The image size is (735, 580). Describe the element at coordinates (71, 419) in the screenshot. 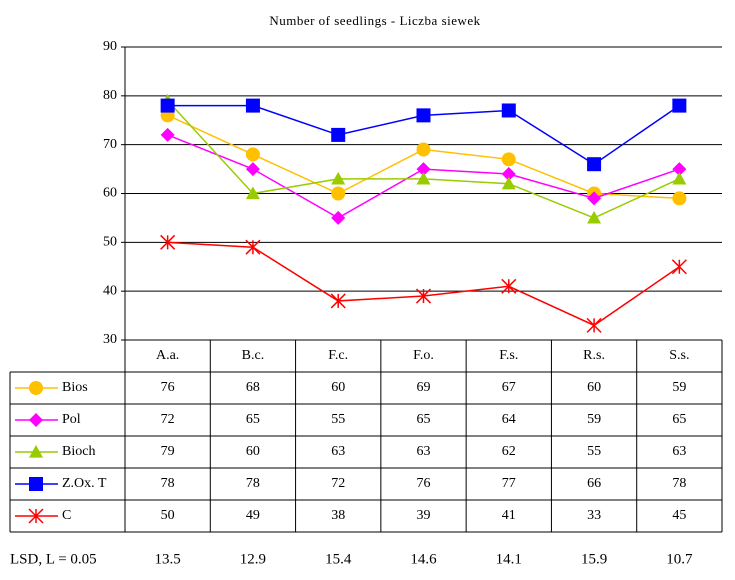

I see `legend-label: Pol` at that location.